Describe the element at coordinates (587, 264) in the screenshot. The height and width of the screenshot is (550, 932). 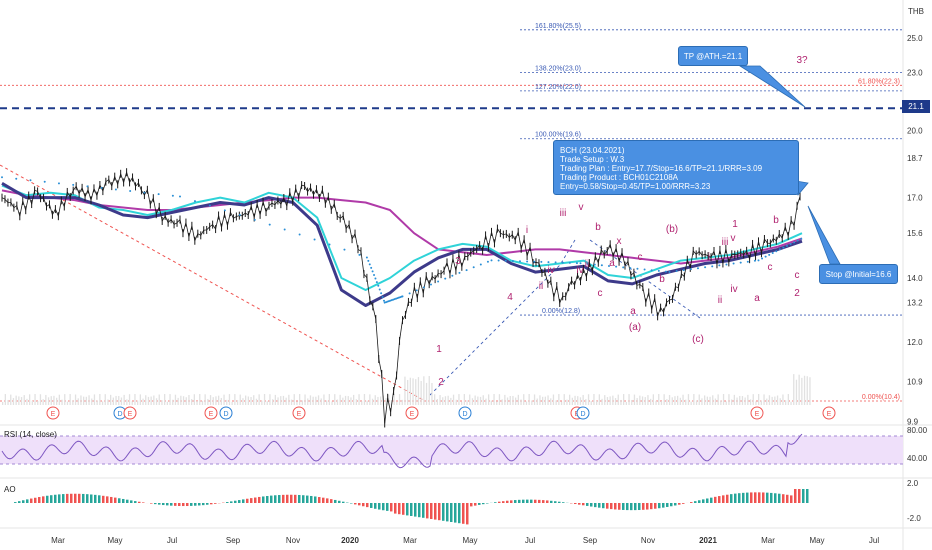
I see `wave-label-23: ii` at that location.